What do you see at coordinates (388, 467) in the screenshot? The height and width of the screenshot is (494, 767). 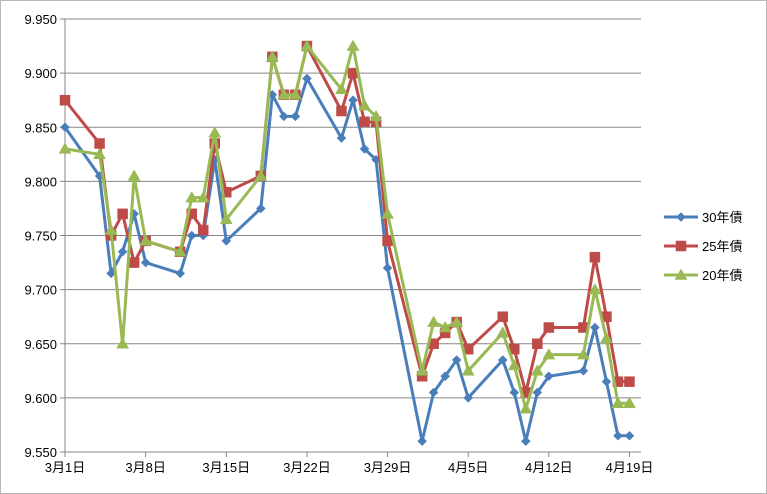 I see `x-tick-label: 3月29日` at bounding box center [388, 467].